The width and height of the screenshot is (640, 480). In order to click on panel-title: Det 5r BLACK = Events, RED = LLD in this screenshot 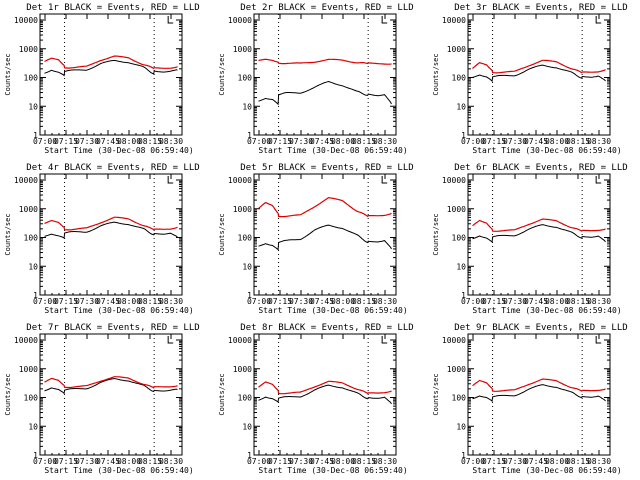, I will do `click(326, 168)`.